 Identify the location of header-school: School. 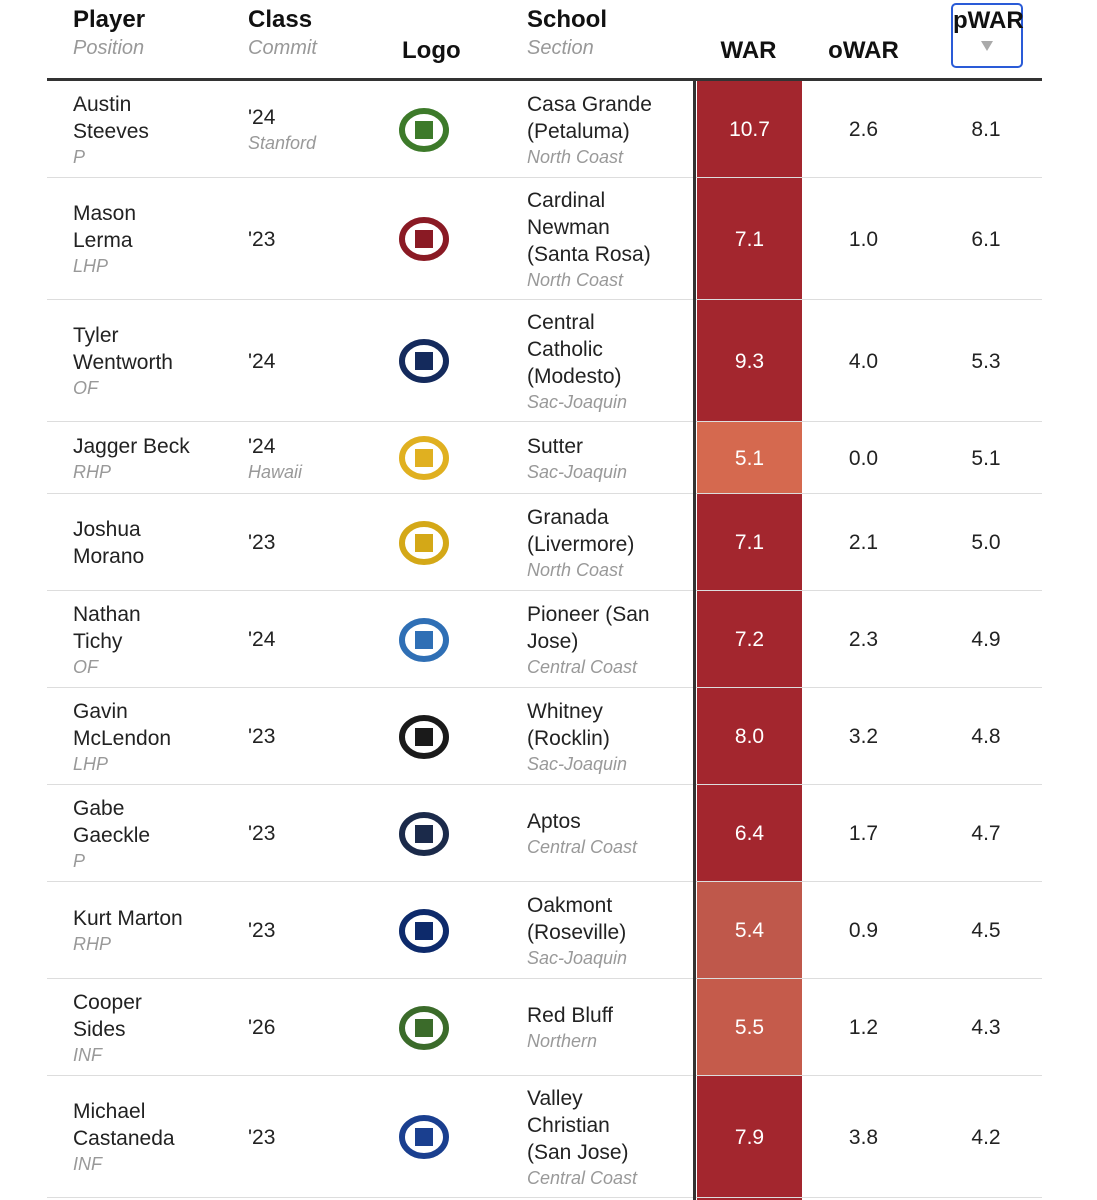
(567, 19).